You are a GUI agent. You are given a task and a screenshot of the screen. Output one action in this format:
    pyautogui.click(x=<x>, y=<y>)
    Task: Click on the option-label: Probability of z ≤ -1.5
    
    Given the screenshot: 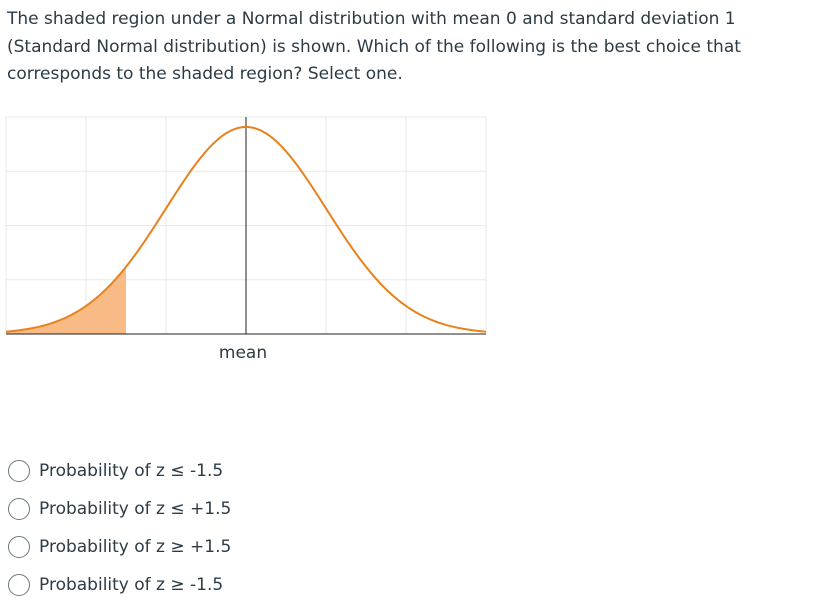 What is the action you would take?
    pyautogui.click(x=131, y=471)
    